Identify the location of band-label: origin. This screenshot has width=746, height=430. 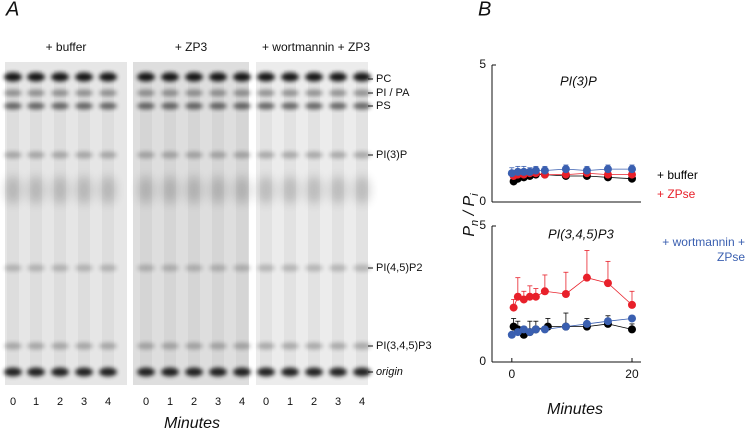
(389, 372).